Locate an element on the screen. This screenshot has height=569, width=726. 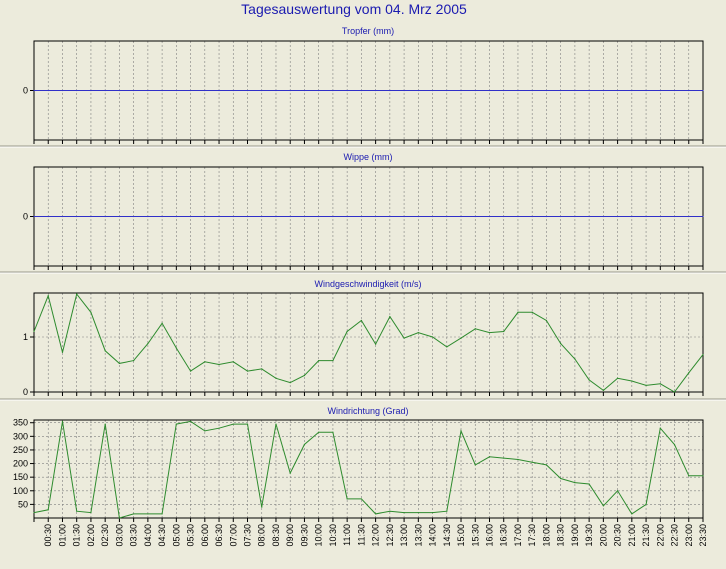
y-tick-label: 350 is located at coordinates (20, 423).